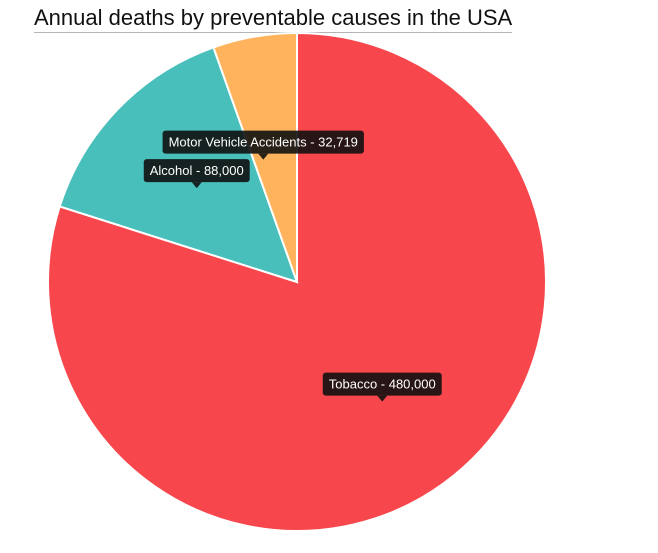 Image resolution: width=658 pixels, height=553 pixels. I want to click on slice-tooltip: Tobacco - 480,000, so click(382, 387).